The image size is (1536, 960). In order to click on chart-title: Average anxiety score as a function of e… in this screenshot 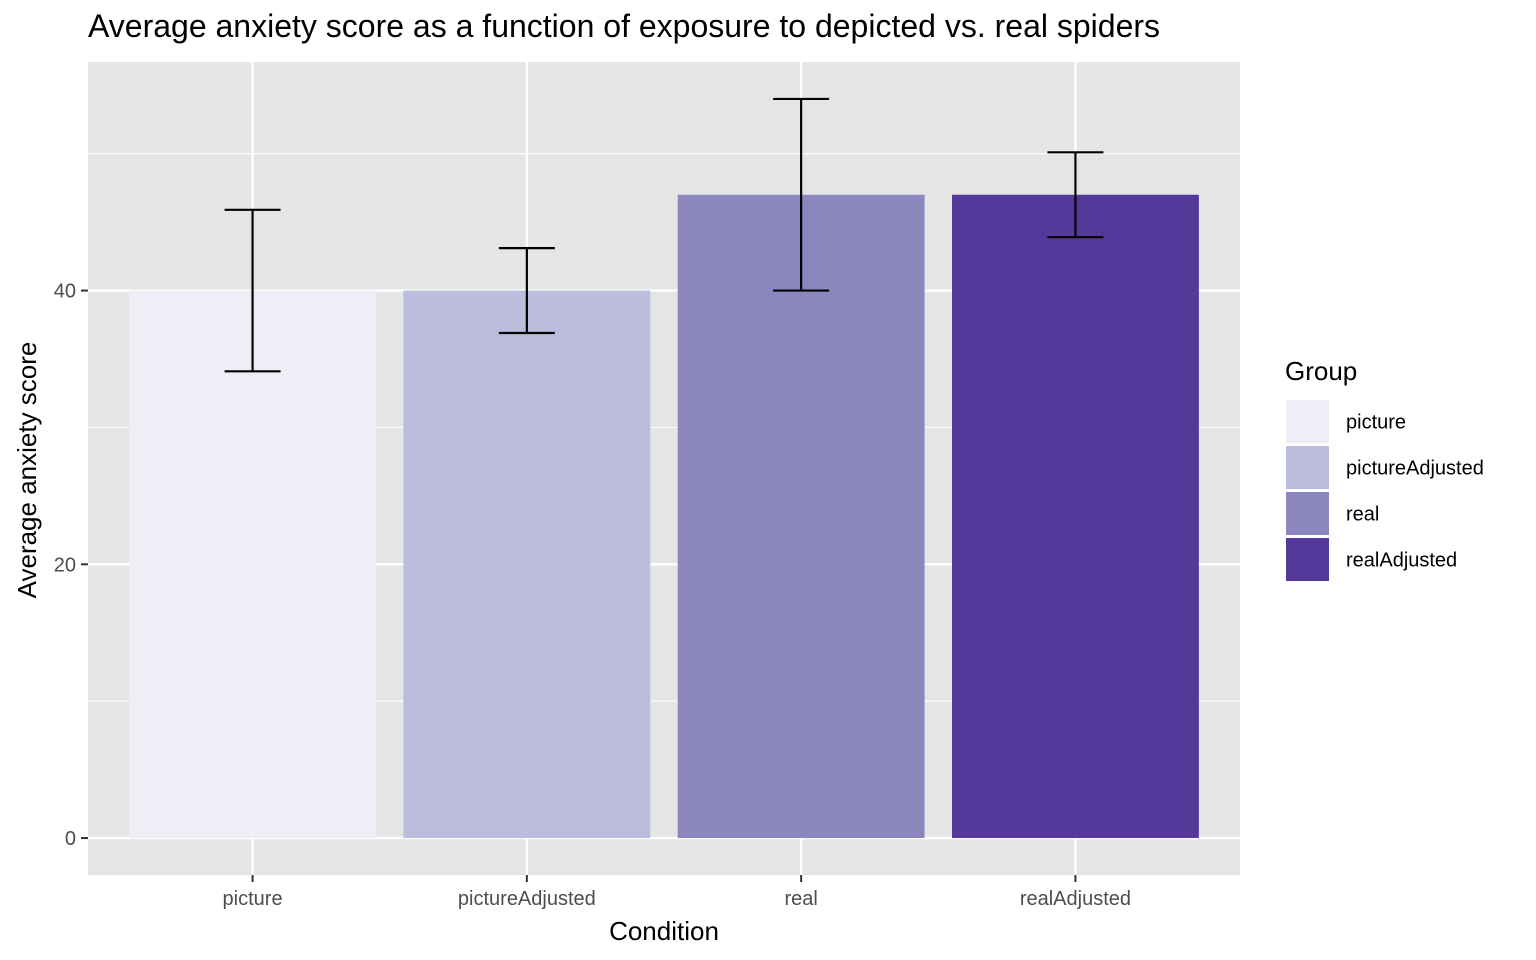, I will do `click(624, 26)`.